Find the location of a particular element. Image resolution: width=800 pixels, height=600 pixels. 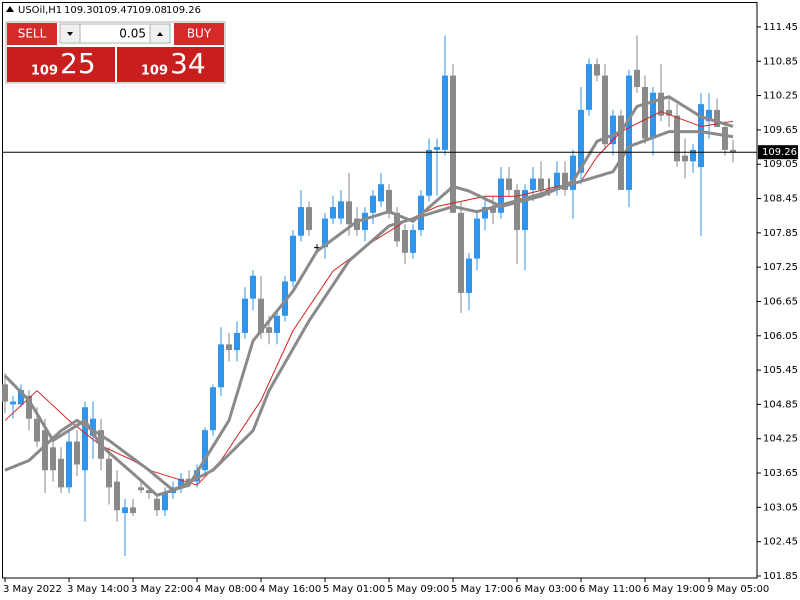

x-tick-label: 3 May 2022 is located at coordinates (32, 589).